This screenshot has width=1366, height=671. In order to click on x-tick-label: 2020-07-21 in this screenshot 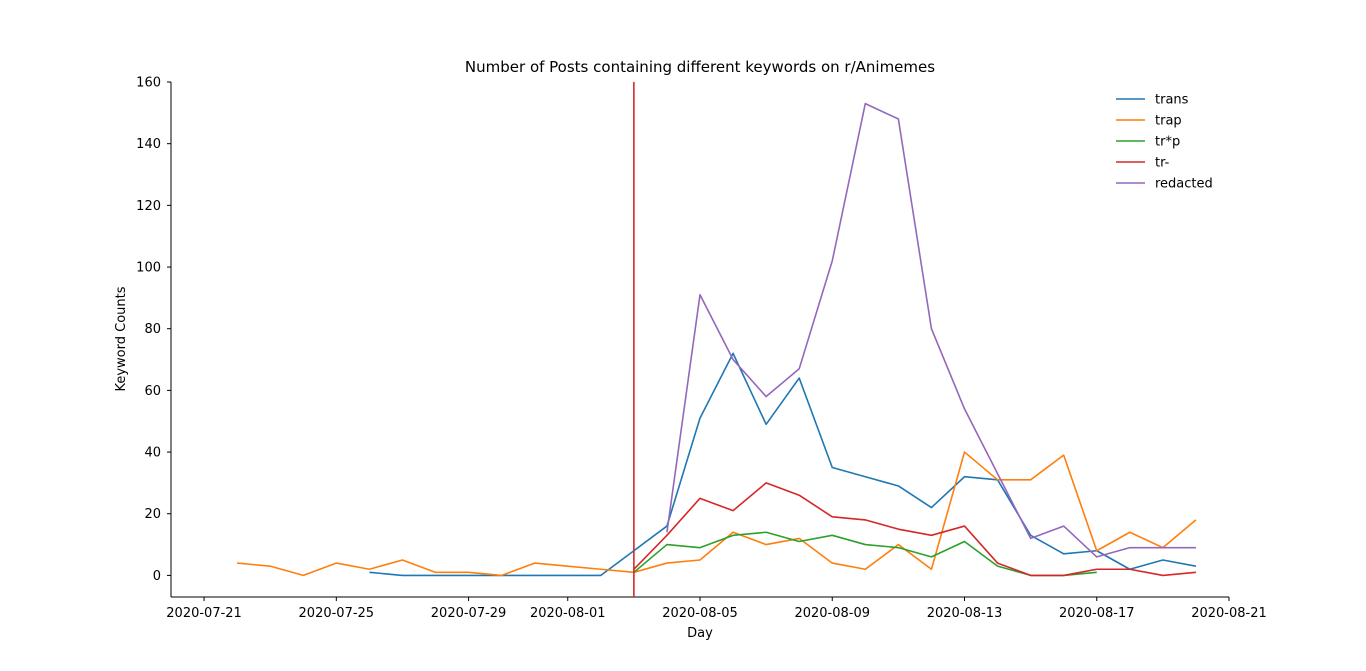, I will do `click(204, 613)`.